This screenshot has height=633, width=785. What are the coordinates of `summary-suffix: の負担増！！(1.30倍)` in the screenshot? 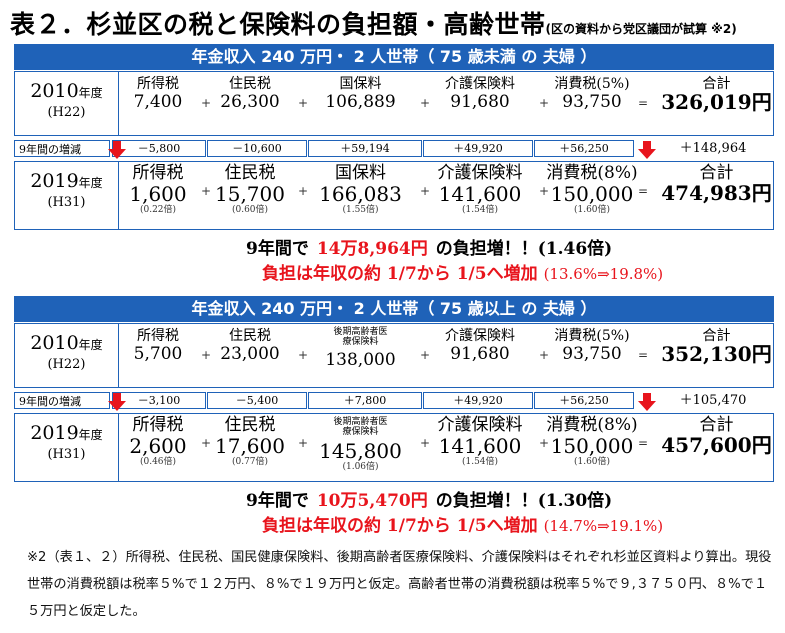 It's located at (524, 501).